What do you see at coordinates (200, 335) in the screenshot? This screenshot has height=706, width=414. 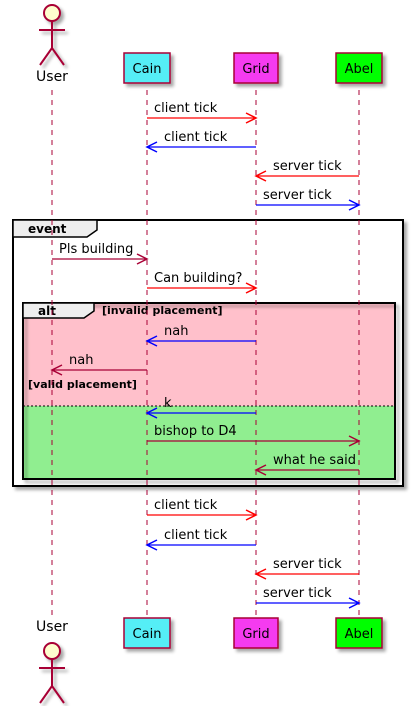 I see `message-7: nah` at bounding box center [200, 335].